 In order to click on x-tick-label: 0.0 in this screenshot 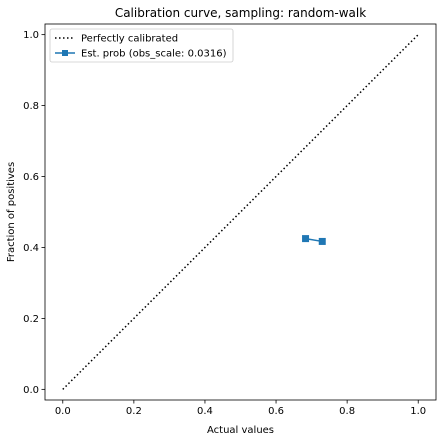, I will do `click(63, 411)`.